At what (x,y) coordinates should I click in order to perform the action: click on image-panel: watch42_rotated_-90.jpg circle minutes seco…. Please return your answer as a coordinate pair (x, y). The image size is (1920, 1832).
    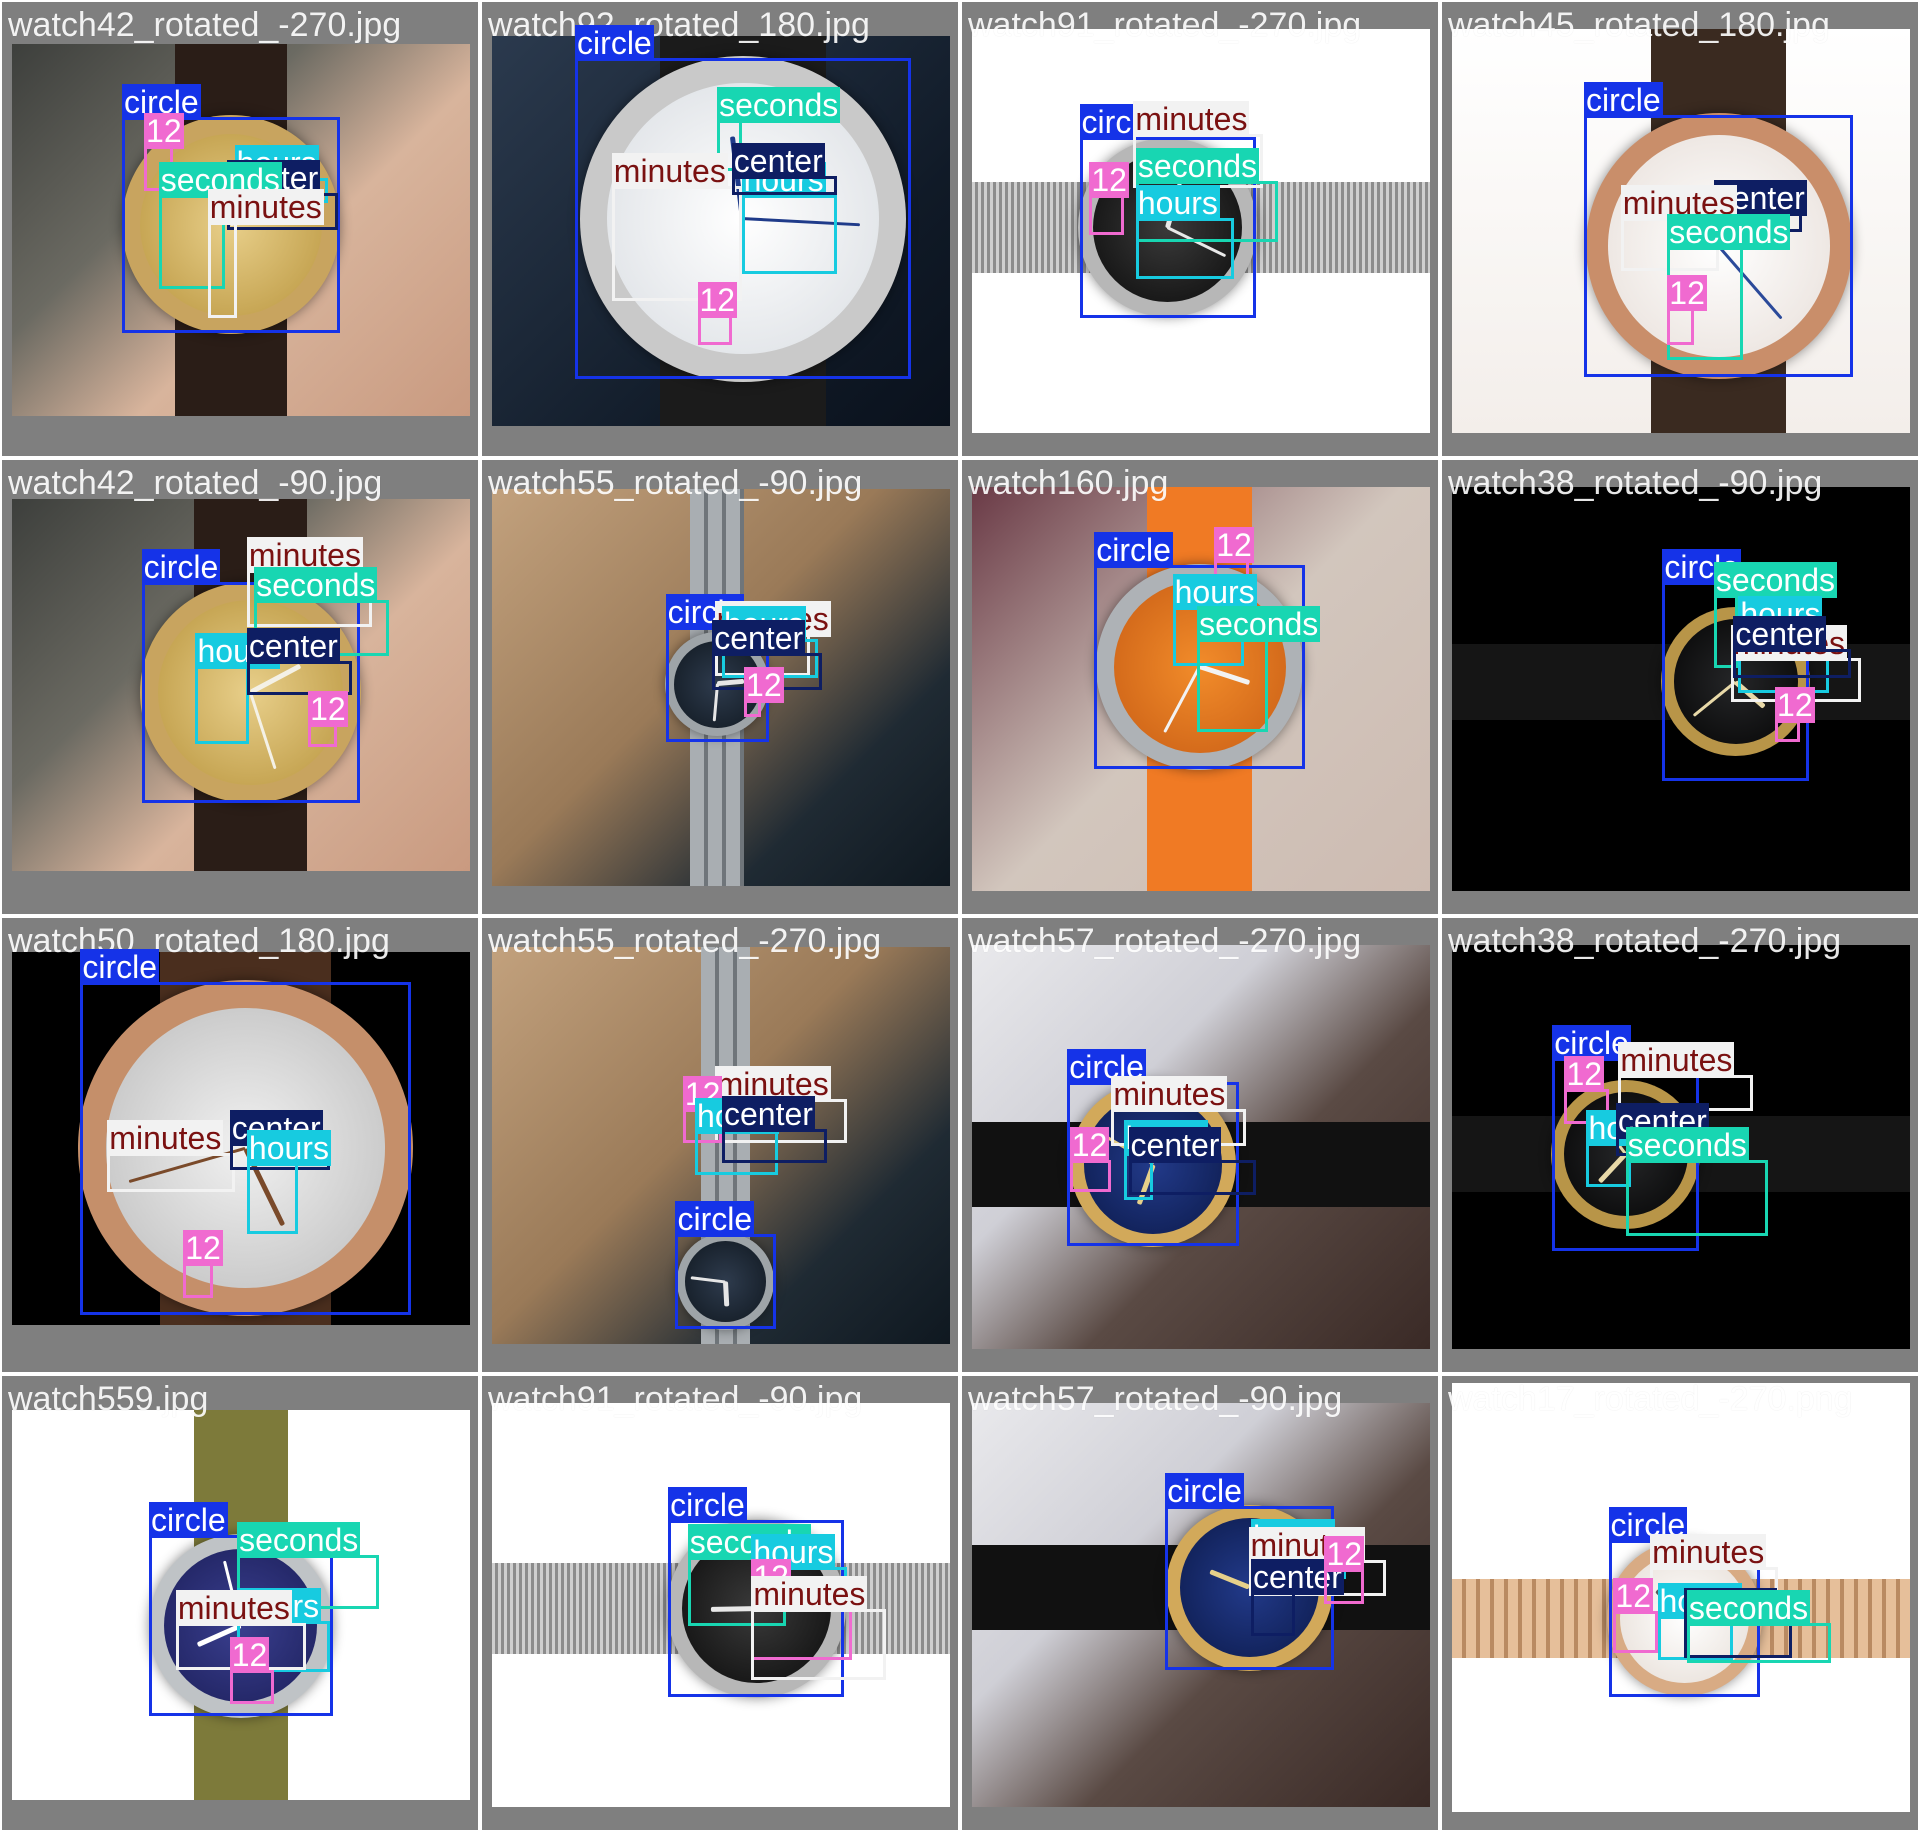
    Looking at the image, I should click on (240, 687).